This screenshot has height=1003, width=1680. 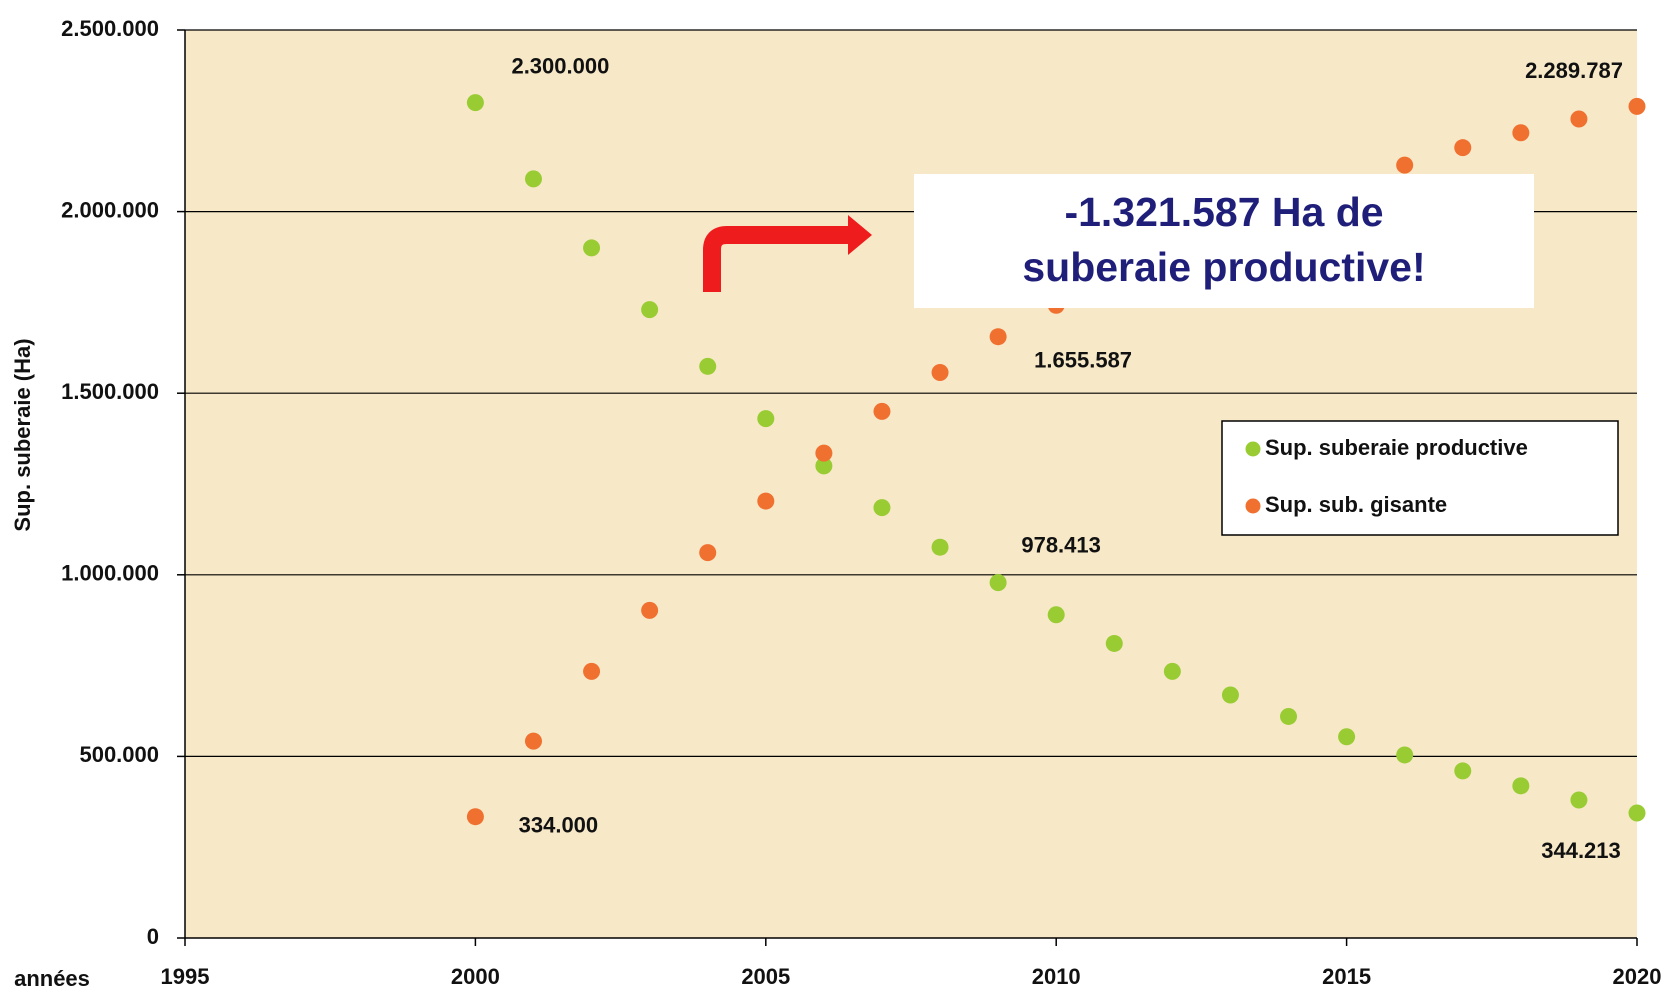 I want to click on data-label: 978.413, so click(x=1061, y=544).